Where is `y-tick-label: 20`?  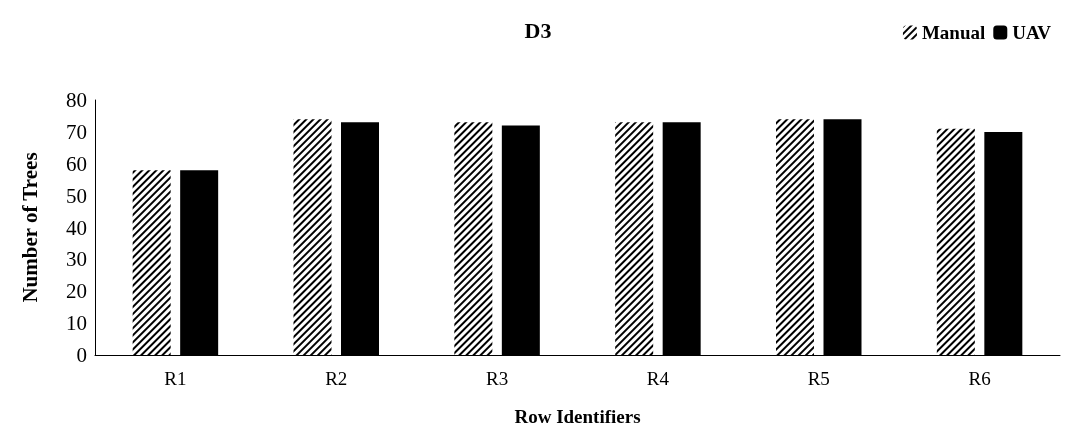
y-tick-label: 20 is located at coordinates (76, 291).